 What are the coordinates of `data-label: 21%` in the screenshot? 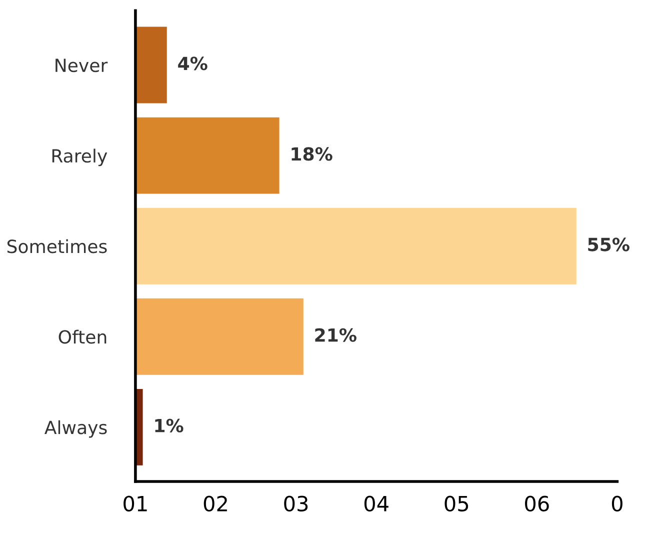 It's located at (335, 335).